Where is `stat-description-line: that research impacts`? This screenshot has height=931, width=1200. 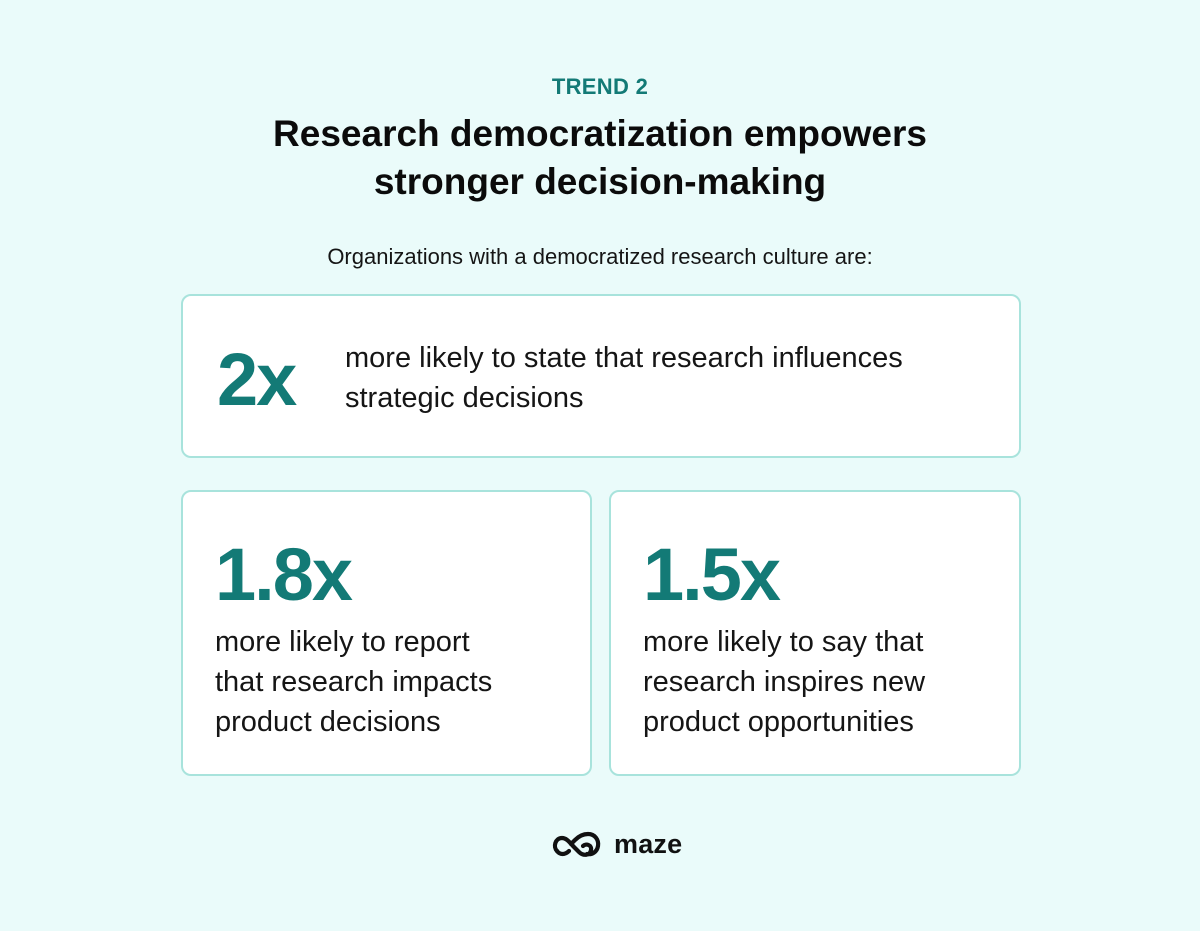
stat-description-line: that research impacts is located at coordinates (354, 682).